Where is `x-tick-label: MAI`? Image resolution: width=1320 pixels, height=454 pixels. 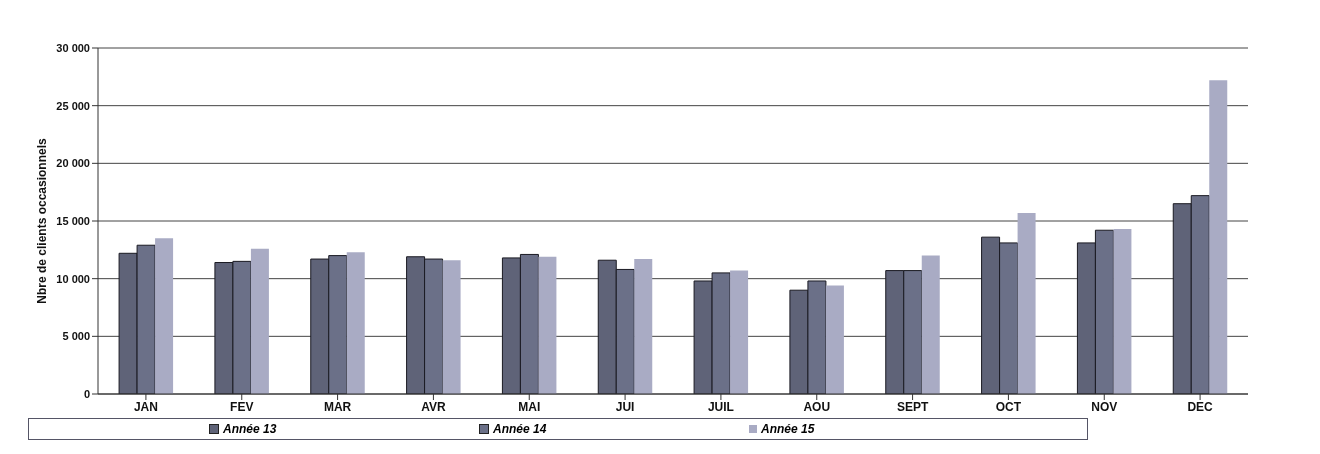
x-tick-label: MAI is located at coordinates (529, 406).